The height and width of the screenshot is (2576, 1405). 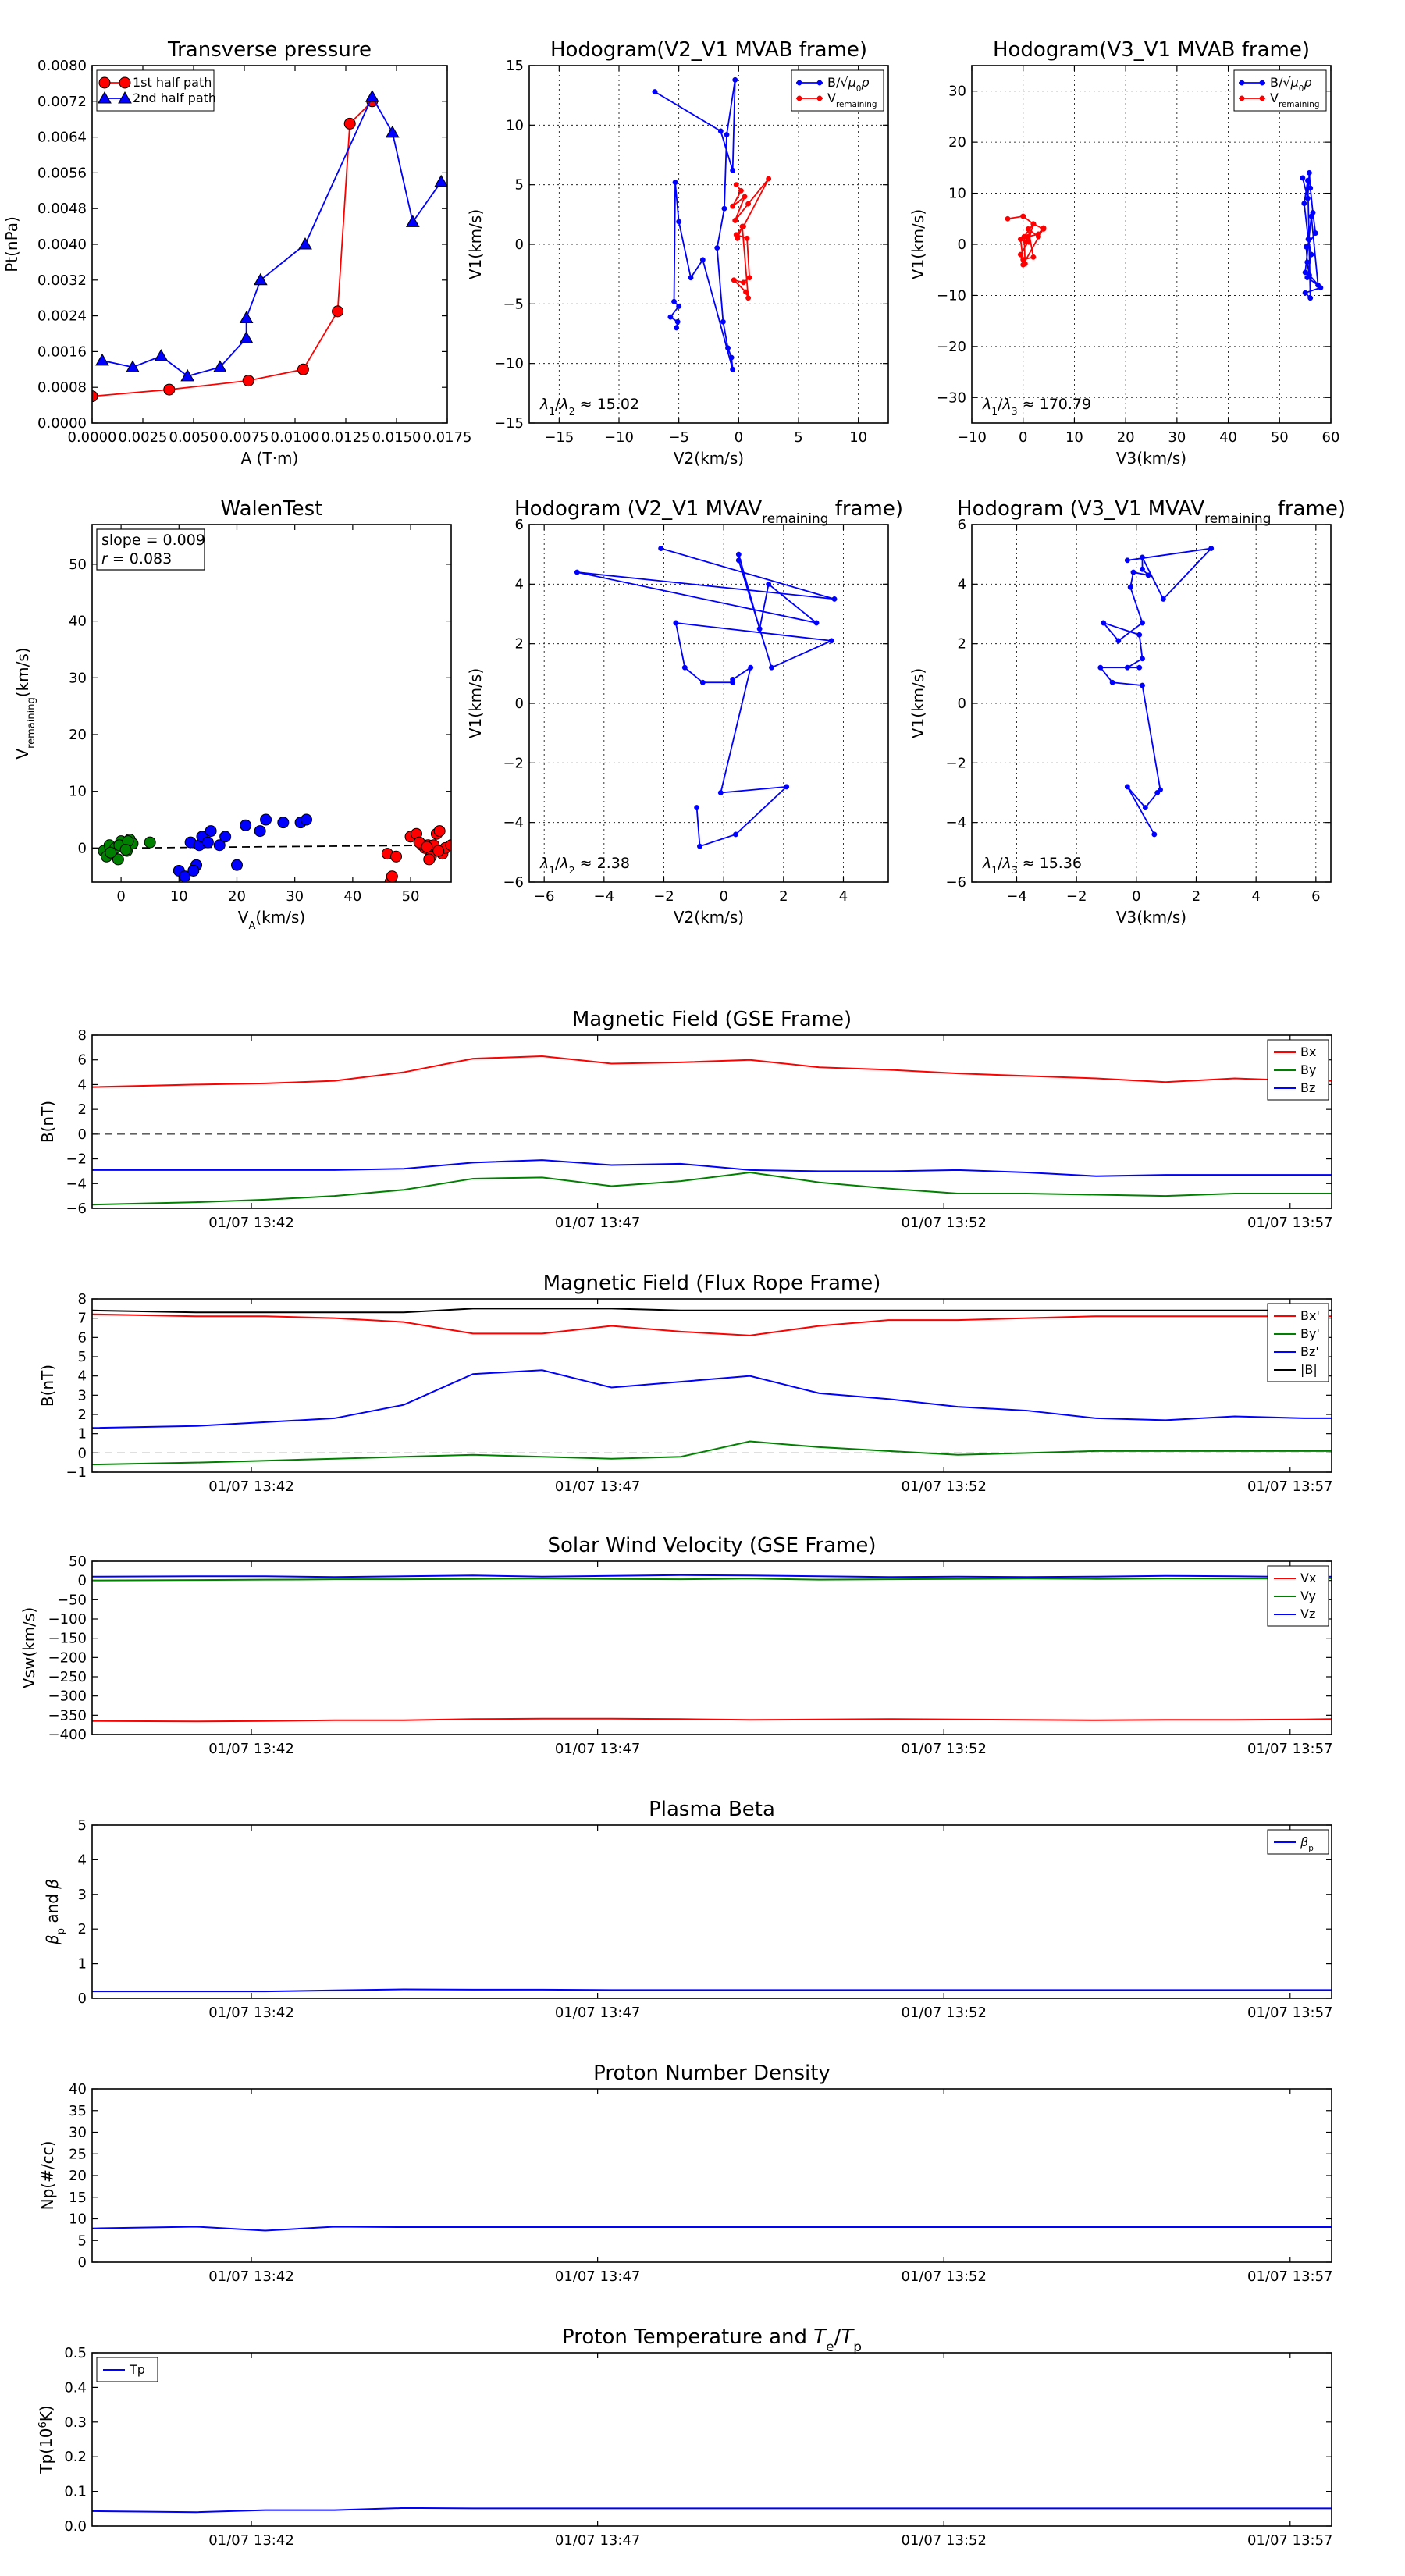 I want to click on series-line-Bx, so click(x=712, y=1071).